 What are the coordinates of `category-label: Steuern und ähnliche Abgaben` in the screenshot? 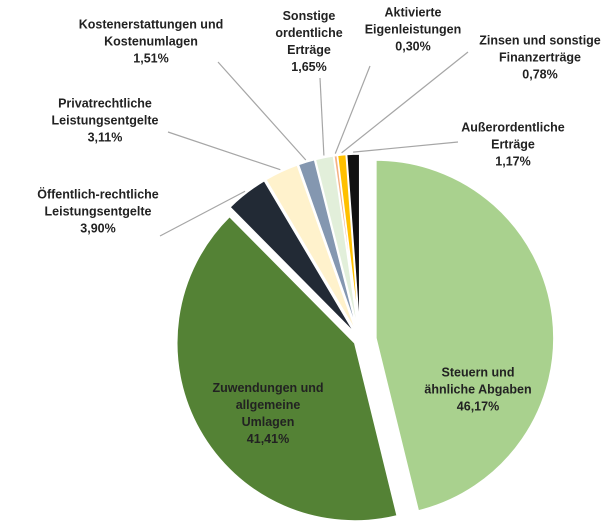 It's located at (478, 381).